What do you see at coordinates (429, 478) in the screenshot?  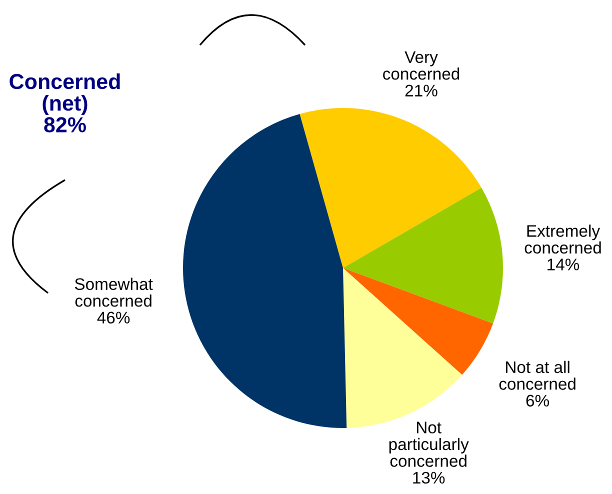 I see `data-label: 13%` at bounding box center [429, 478].